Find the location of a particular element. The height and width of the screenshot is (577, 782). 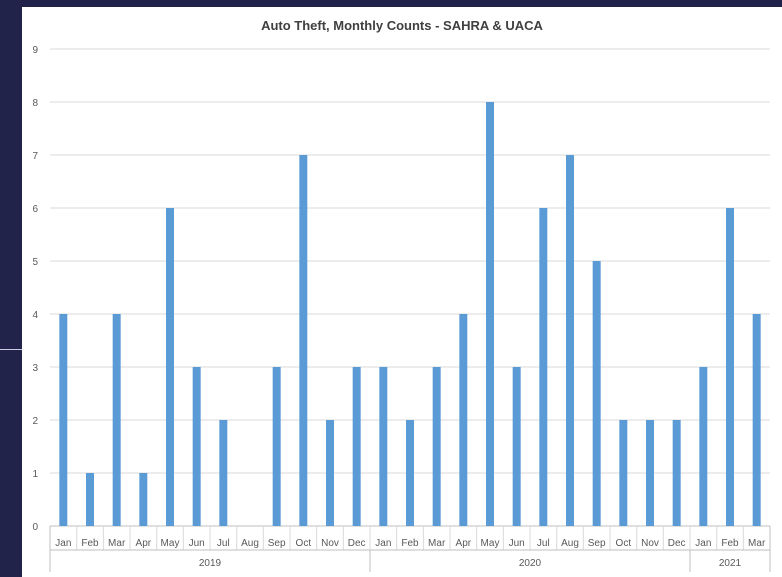

y-tick-label: 4 is located at coordinates (35, 315).